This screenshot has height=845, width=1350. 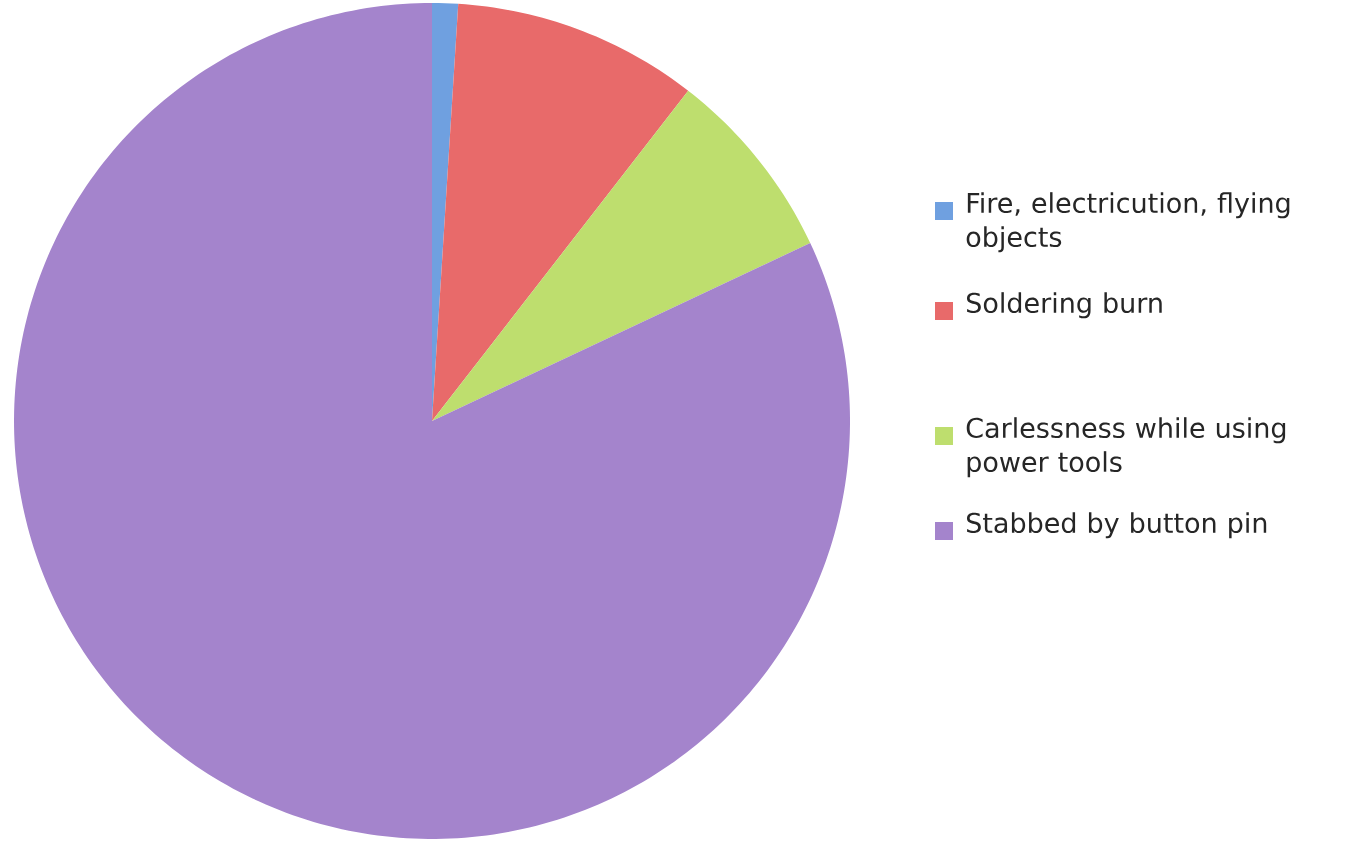 What do you see at coordinates (1116, 525) in the screenshot?
I see `legend-label: Stabbed by button pin` at bounding box center [1116, 525].